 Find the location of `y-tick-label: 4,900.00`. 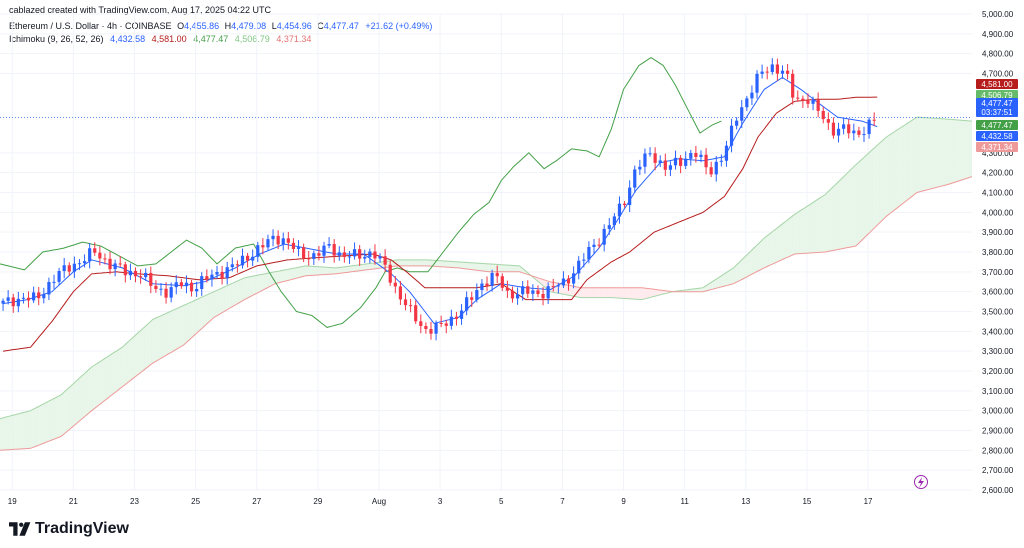

y-tick-label: 4,900.00 is located at coordinates (998, 34).